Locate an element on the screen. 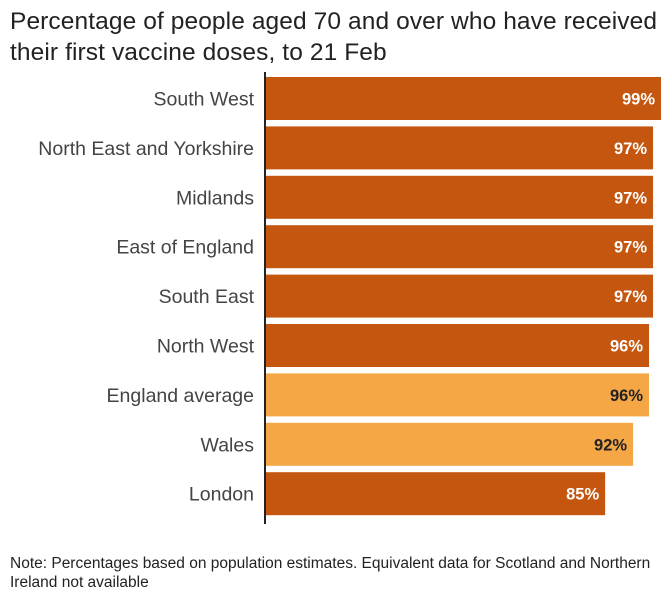 This screenshot has width=672, height=597. bar-east-of-england is located at coordinates (460, 247).